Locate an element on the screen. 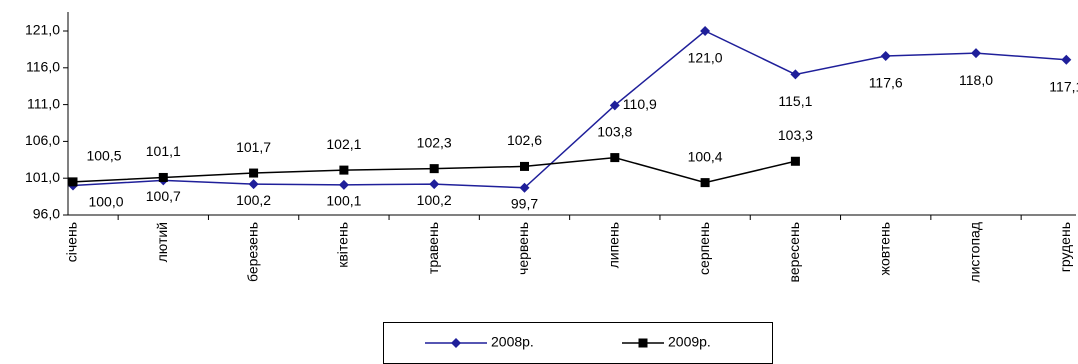  y-tick-label: 106,0 is located at coordinates (42, 140).